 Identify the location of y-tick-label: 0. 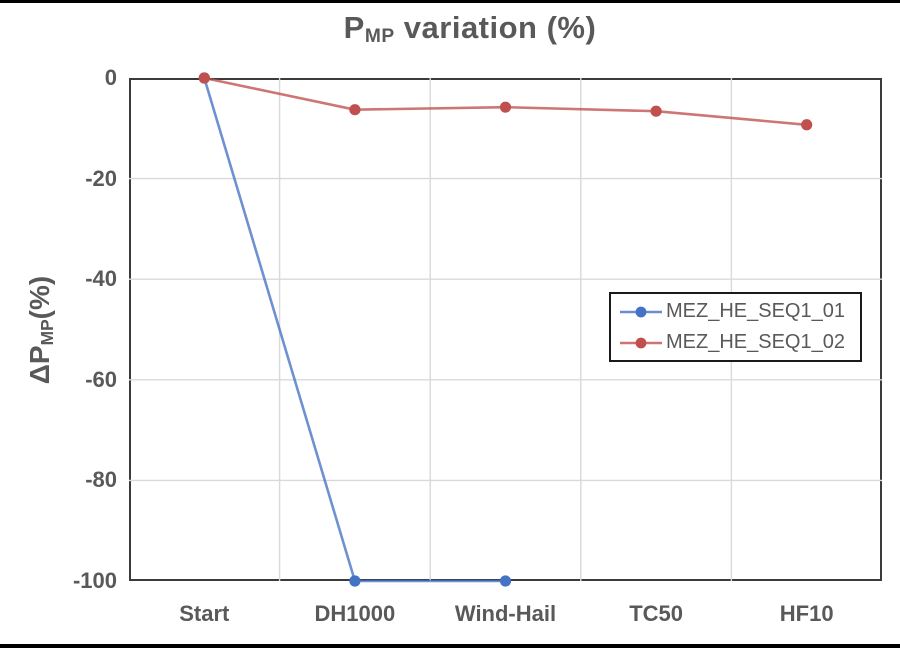
(110, 77).